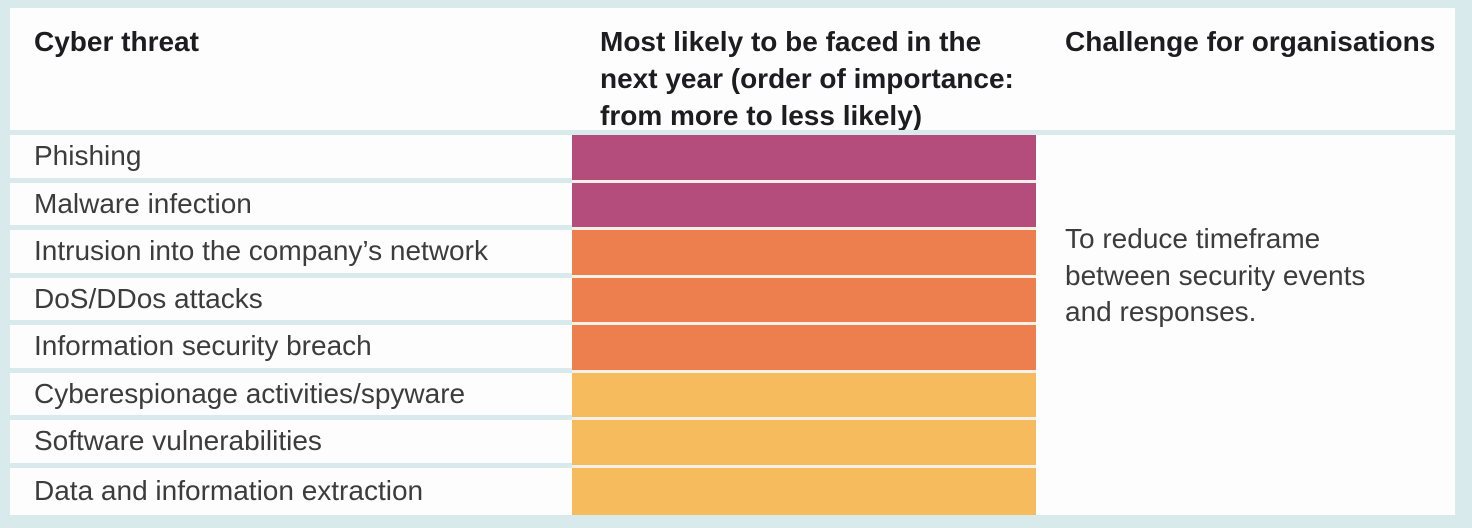 This screenshot has width=1472, height=528. I want to click on threat-row-label: Software vulnerabilities, so click(291, 444).